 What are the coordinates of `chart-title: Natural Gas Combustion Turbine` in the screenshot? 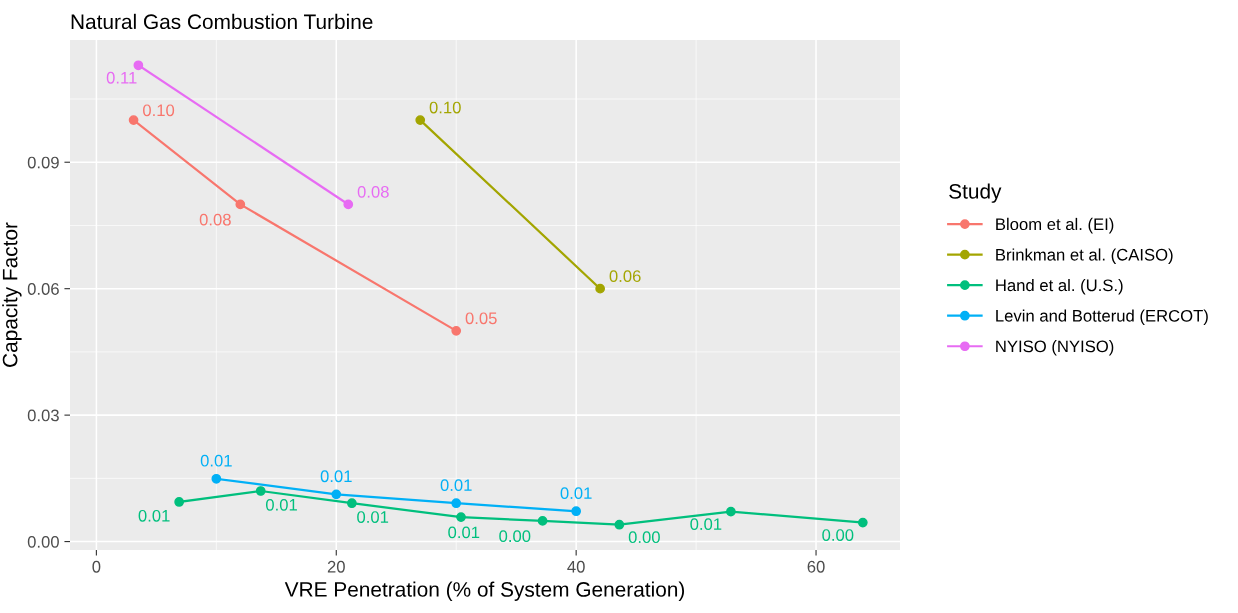 It's located at (222, 21).